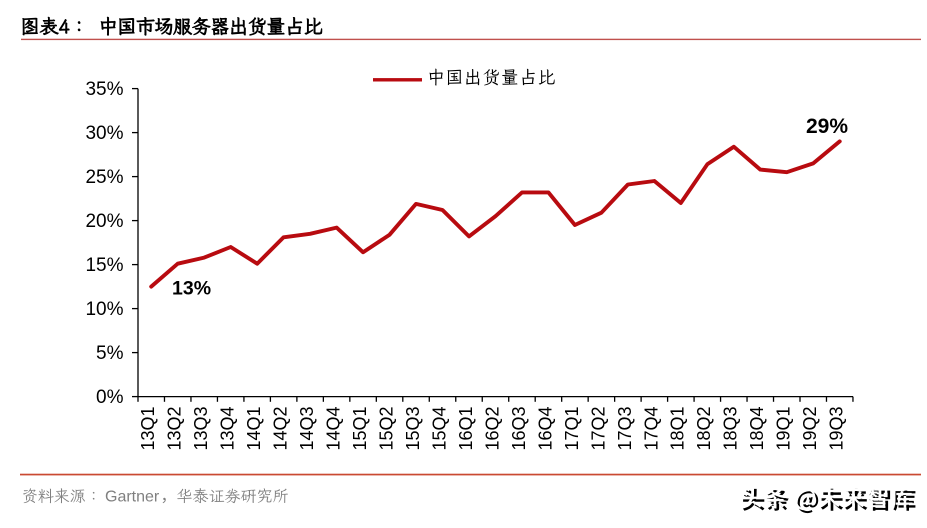 The width and height of the screenshot is (927, 528). What do you see at coordinates (281, 429) in the screenshot?
I see `svg-text: 14Q2` at bounding box center [281, 429].